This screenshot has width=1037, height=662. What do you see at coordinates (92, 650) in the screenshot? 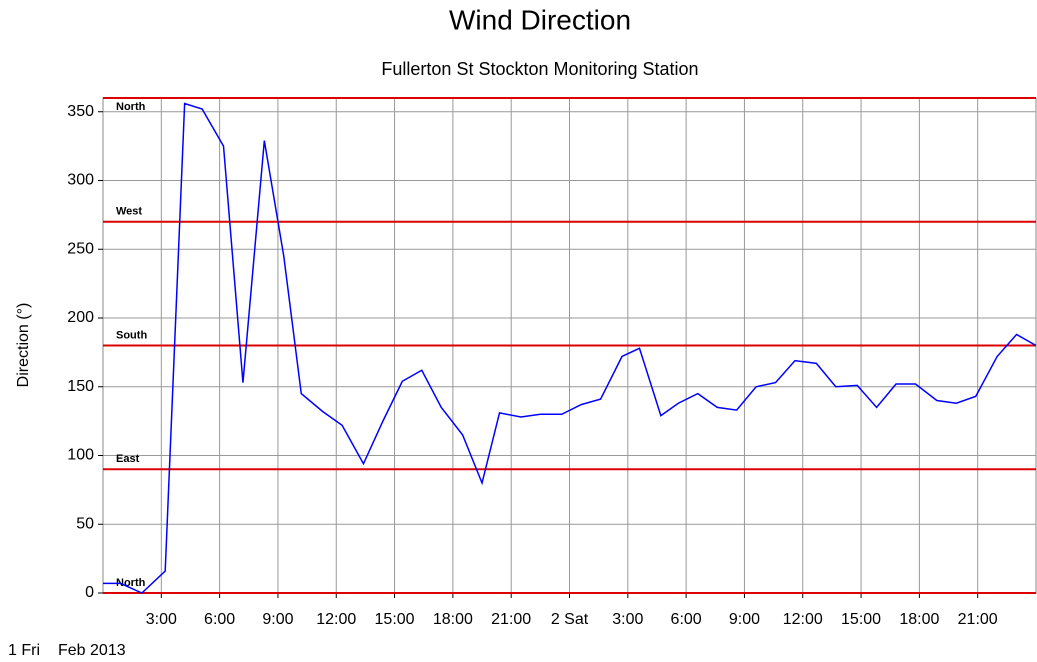
I see `x-period-label: Feb 2013` at bounding box center [92, 650].